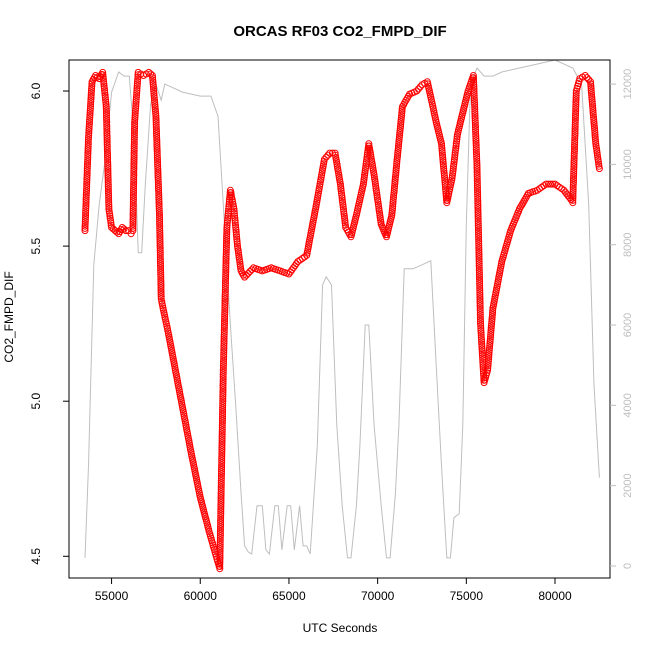 This screenshot has width=650, height=650. I want to click on y-axis-label: CO2_FMPD_DIF, so click(9, 316).